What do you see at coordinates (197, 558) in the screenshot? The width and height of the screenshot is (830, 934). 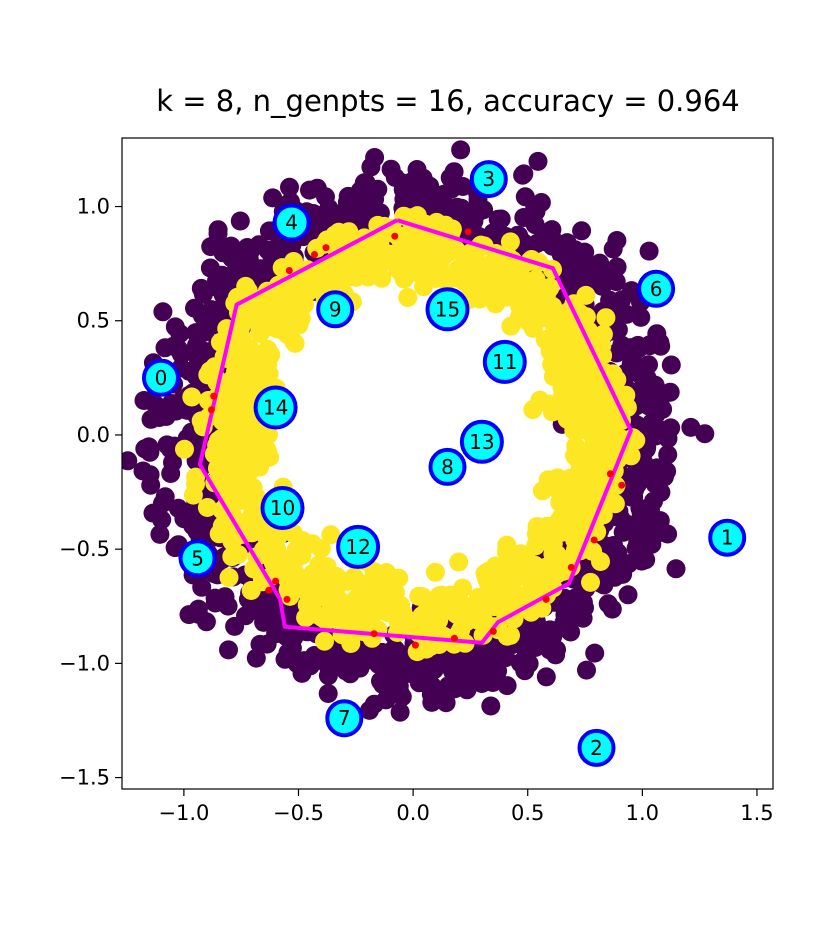 I see `generator-point-label: 5` at bounding box center [197, 558].